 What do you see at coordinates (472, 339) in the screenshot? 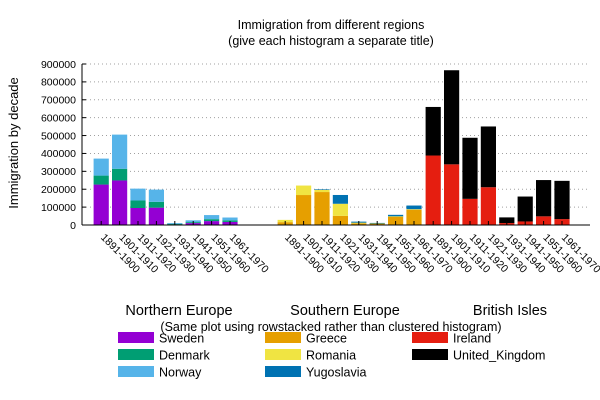
I see `legend-entry-label: Ireland` at bounding box center [472, 339].